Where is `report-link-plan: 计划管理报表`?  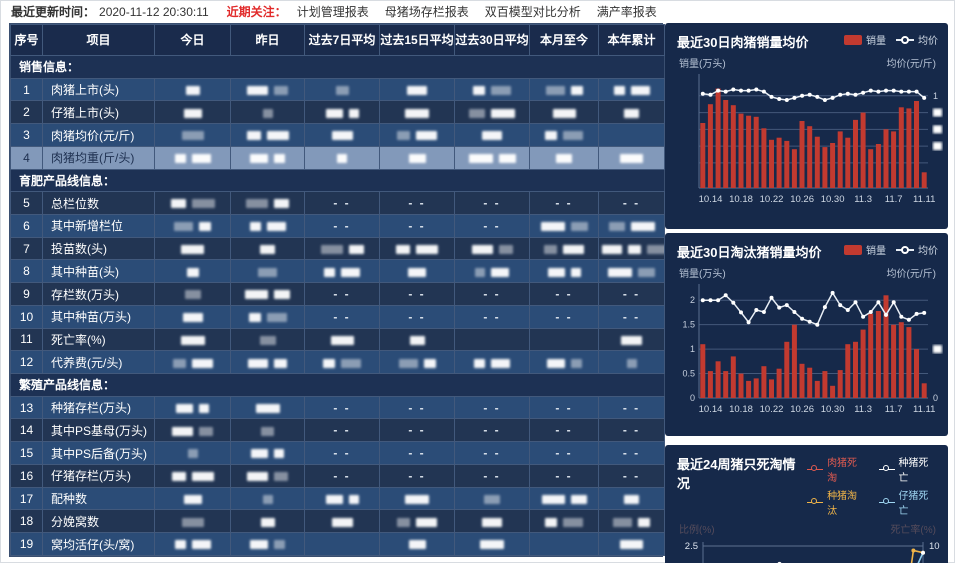
report-link-plan: 计划管理报表 is located at coordinates (332, 12).